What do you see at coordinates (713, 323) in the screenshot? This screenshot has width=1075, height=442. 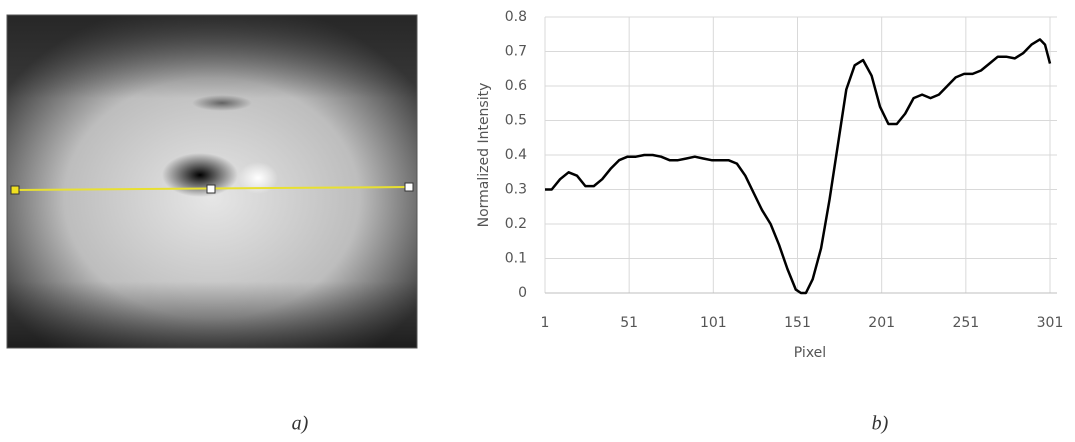 I see `x-tick-label: 101` at bounding box center [713, 323].